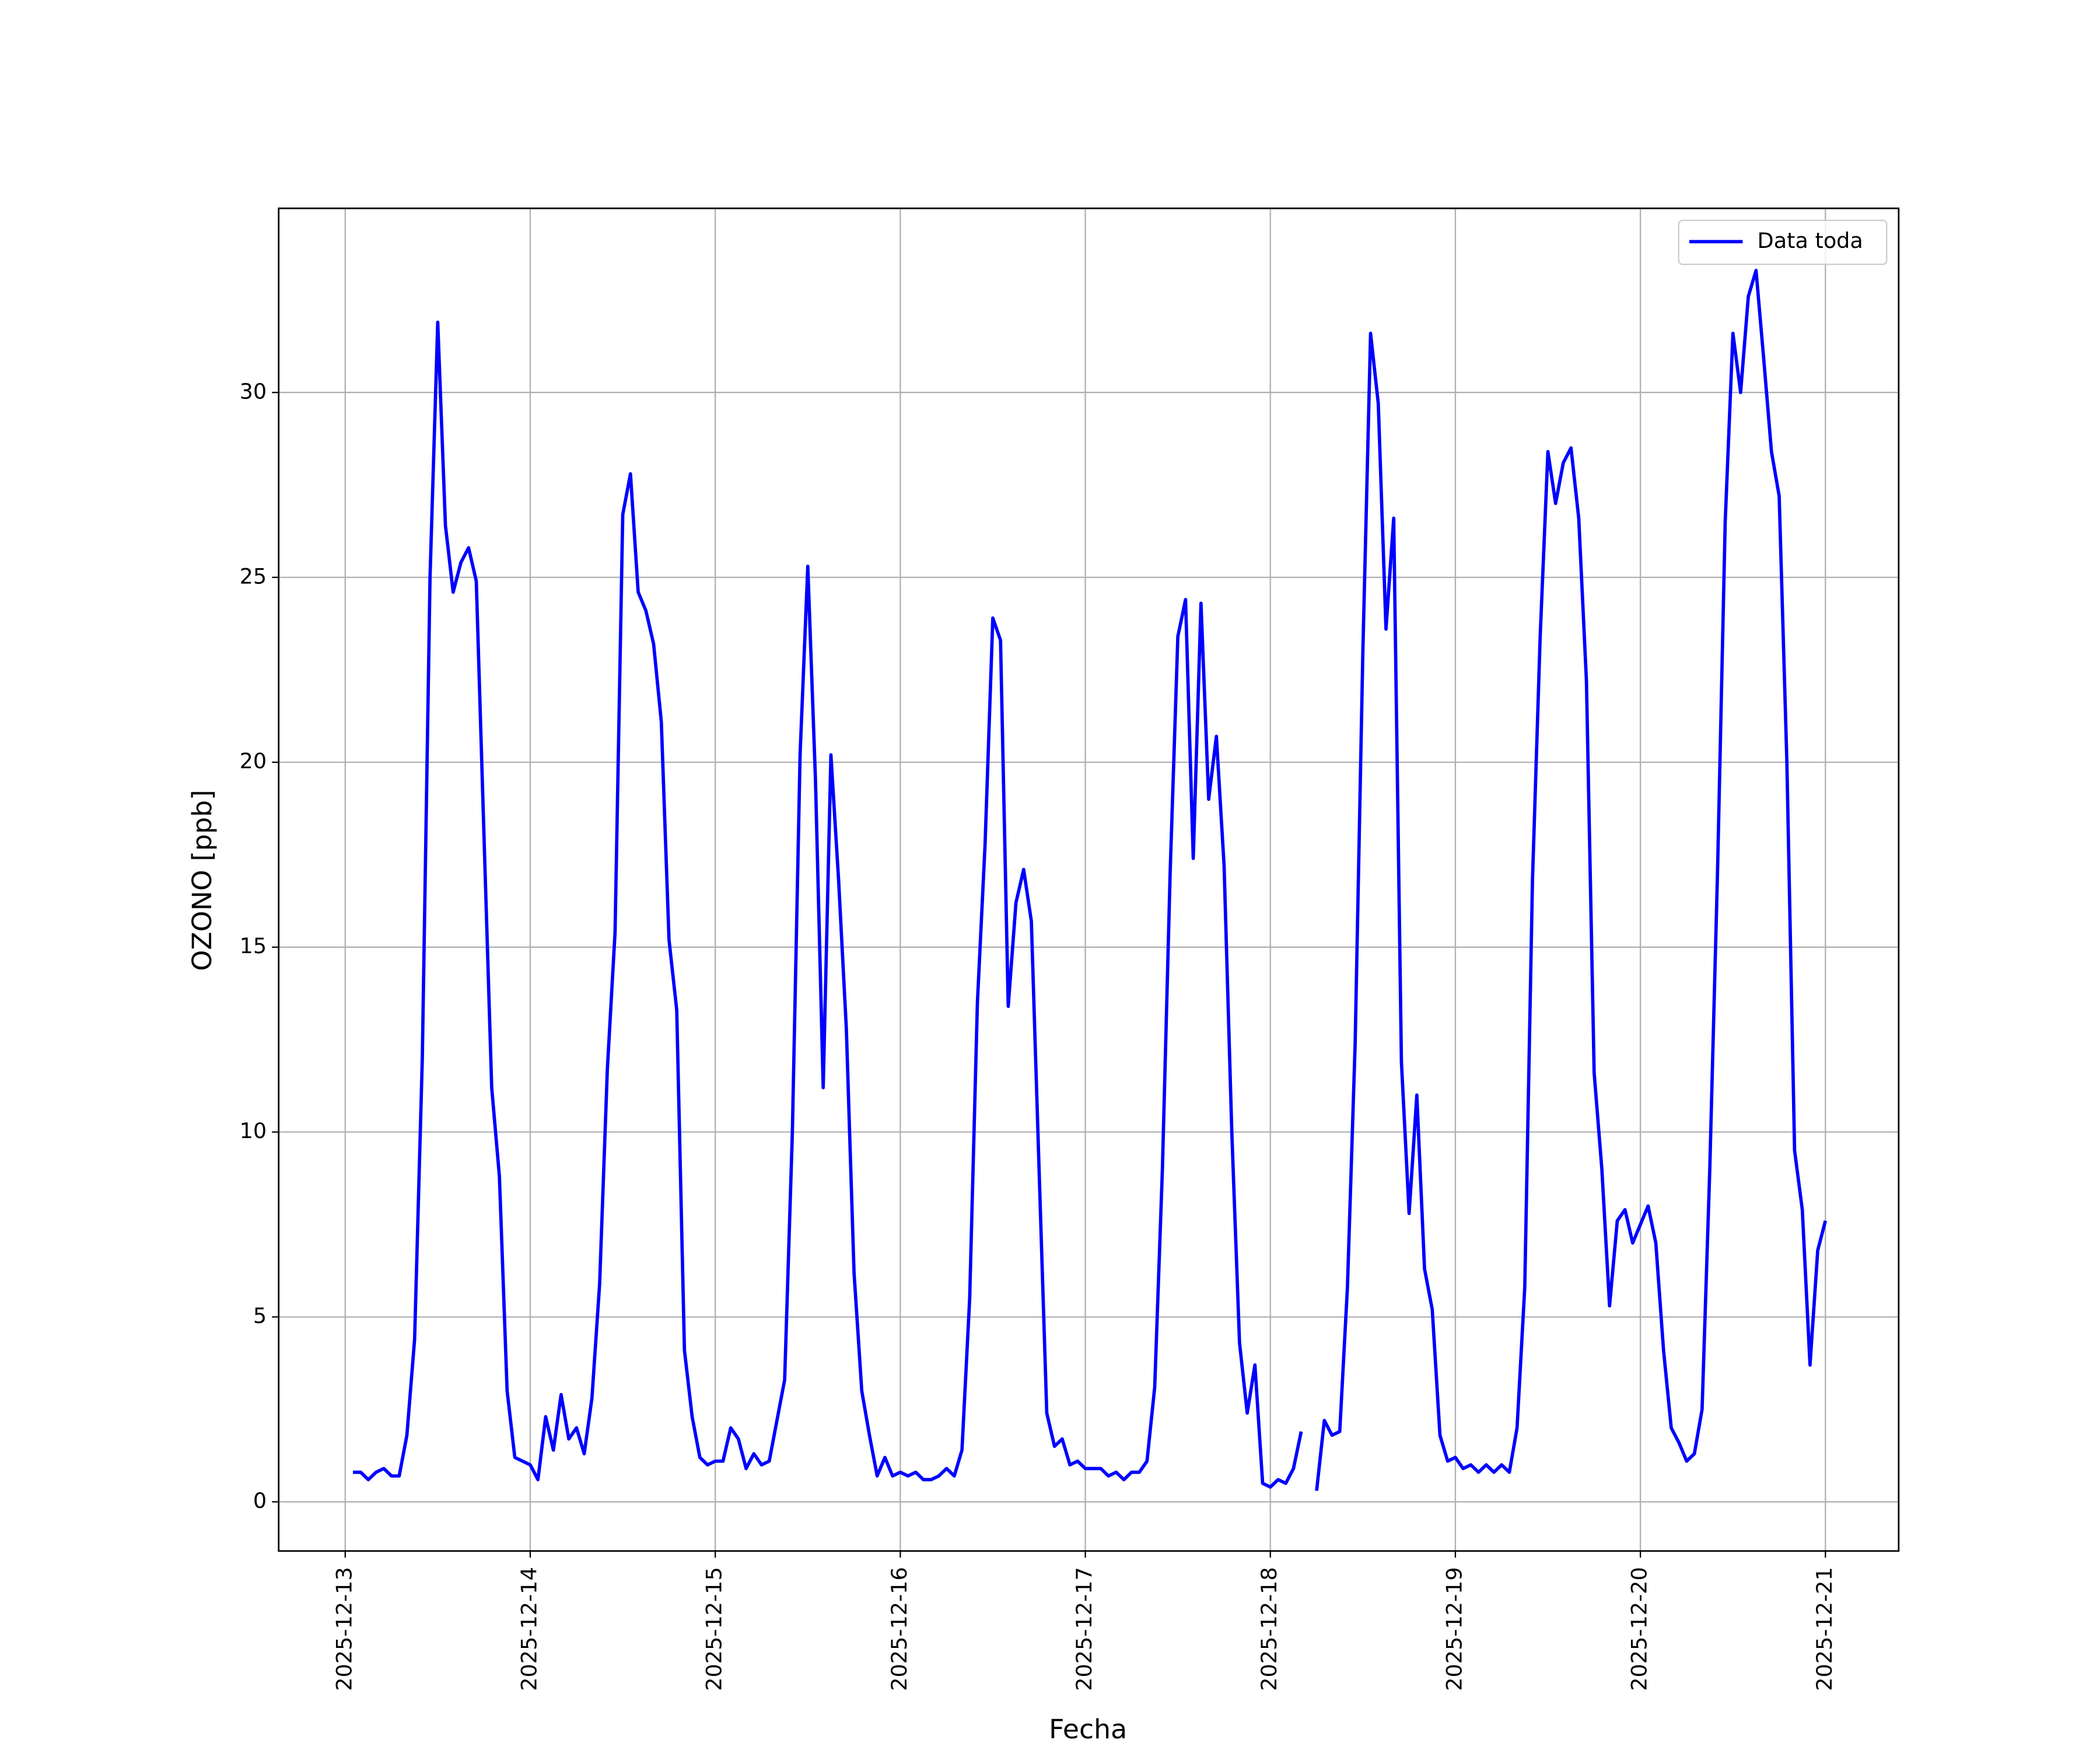 This screenshot has height=1750, width=2100. Describe the element at coordinates (528, 1629) in the screenshot. I see `x-tick-label: 2025-12-14` at that location.